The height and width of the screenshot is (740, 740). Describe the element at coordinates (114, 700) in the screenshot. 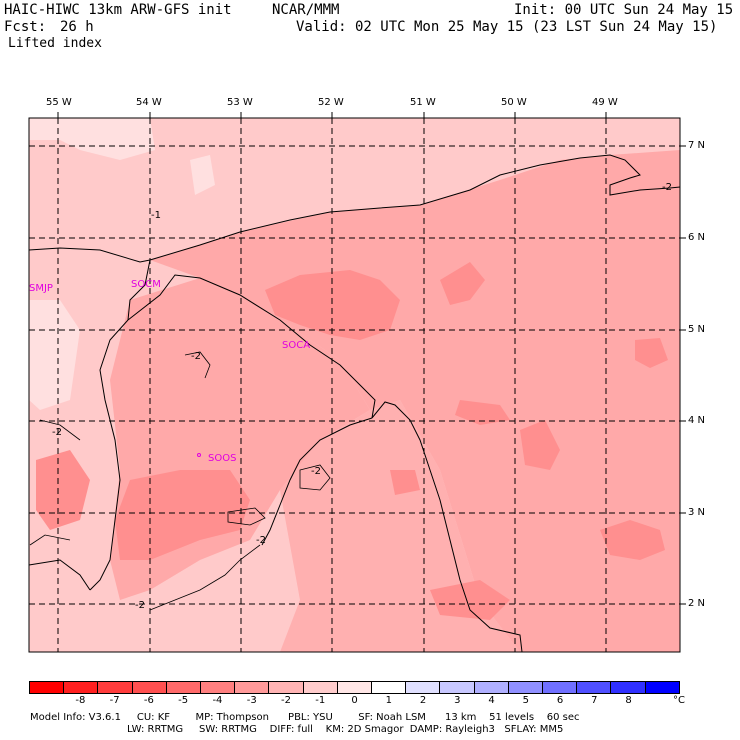

I see `color-scale-label: -7` at that location.